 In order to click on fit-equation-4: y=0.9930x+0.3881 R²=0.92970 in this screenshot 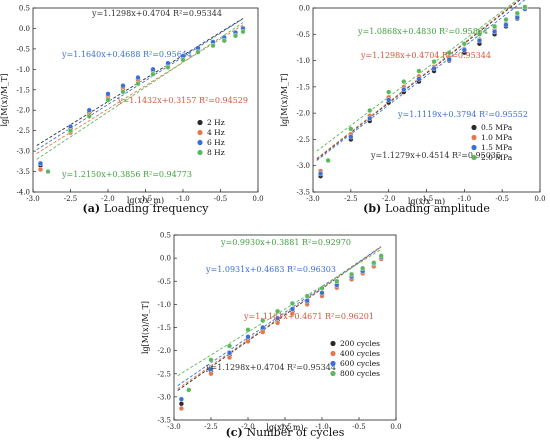, I will do `click(285, 242)`.